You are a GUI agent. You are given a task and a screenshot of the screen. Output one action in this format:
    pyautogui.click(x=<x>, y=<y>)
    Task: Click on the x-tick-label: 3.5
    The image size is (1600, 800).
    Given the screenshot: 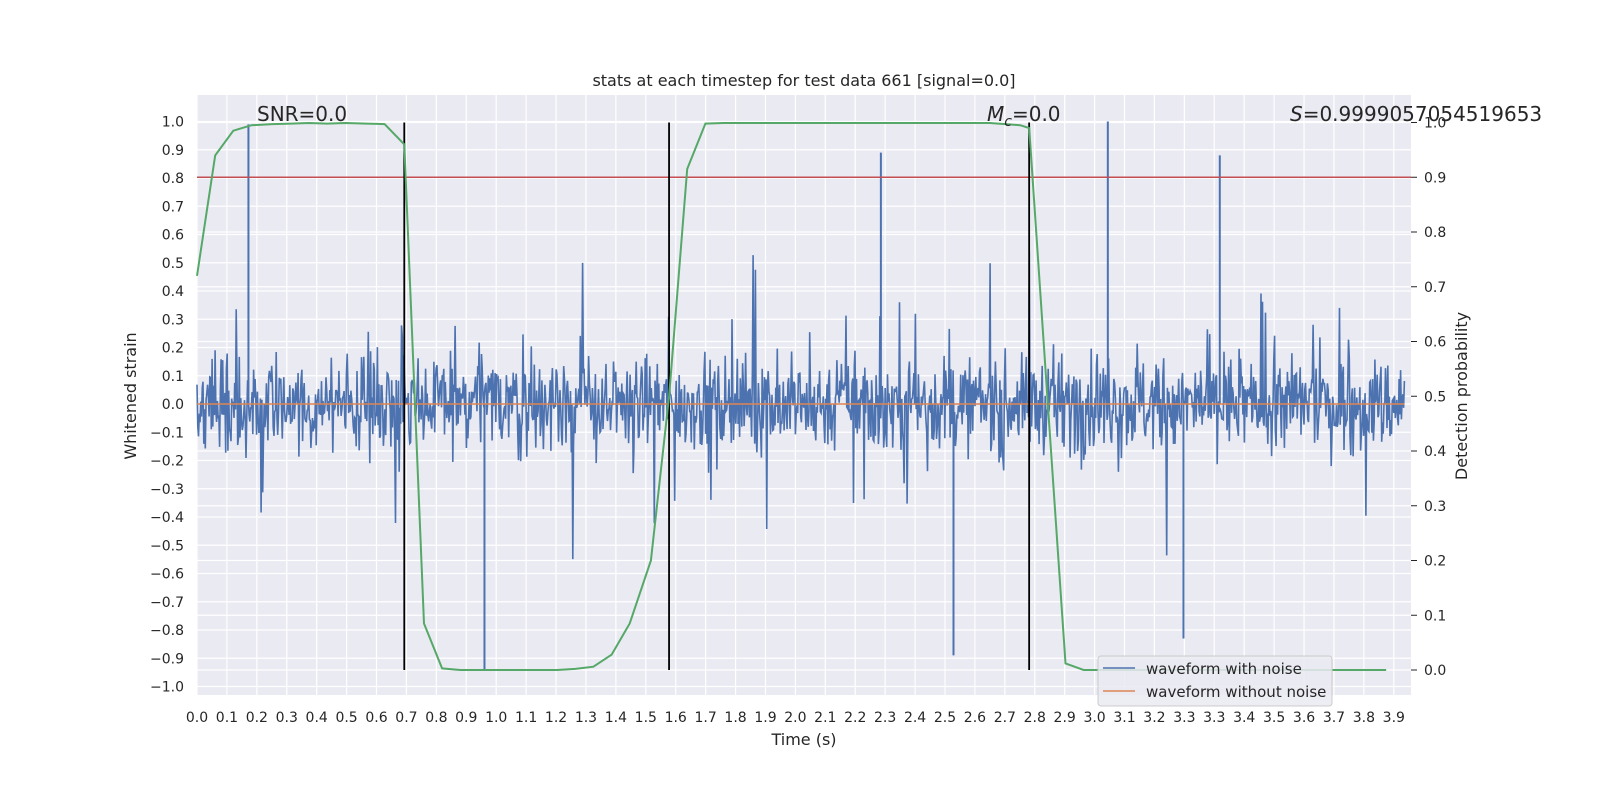 What is the action you would take?
    pyautogui.click(x=1274, y=718)
    